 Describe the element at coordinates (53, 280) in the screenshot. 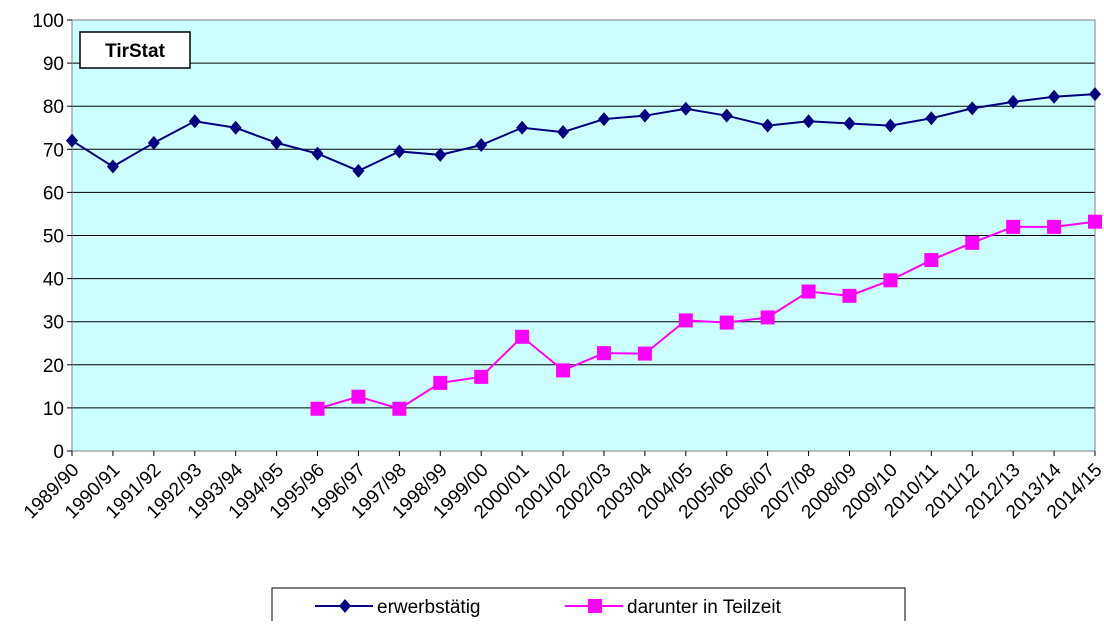

I see `y-tick-label: 40` at that location.